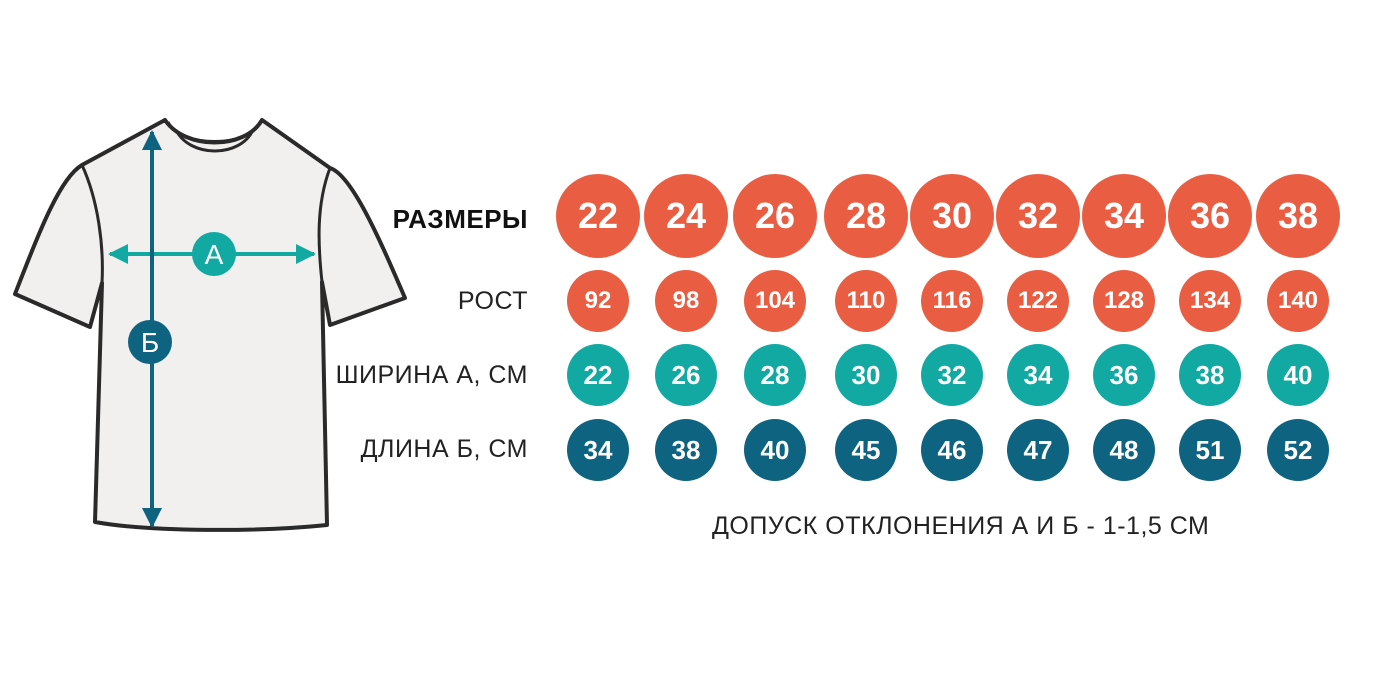  I want to click on length-circle: 40, so click(775, 450).